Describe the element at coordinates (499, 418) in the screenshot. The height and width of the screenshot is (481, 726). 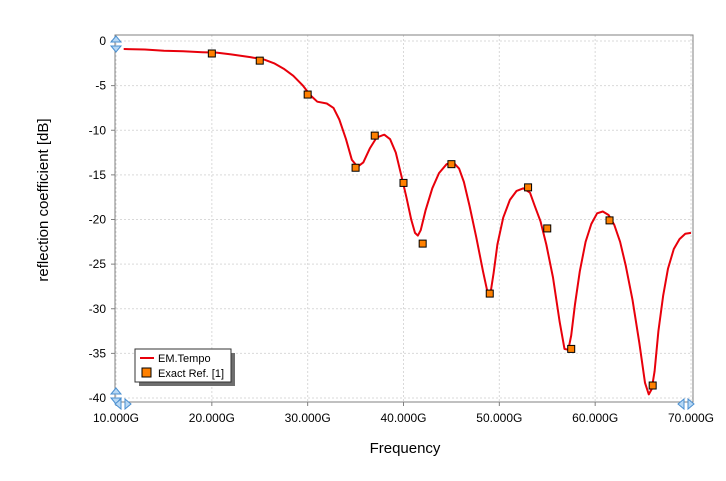
I see `x-tick-label: 50.000G` at that location.